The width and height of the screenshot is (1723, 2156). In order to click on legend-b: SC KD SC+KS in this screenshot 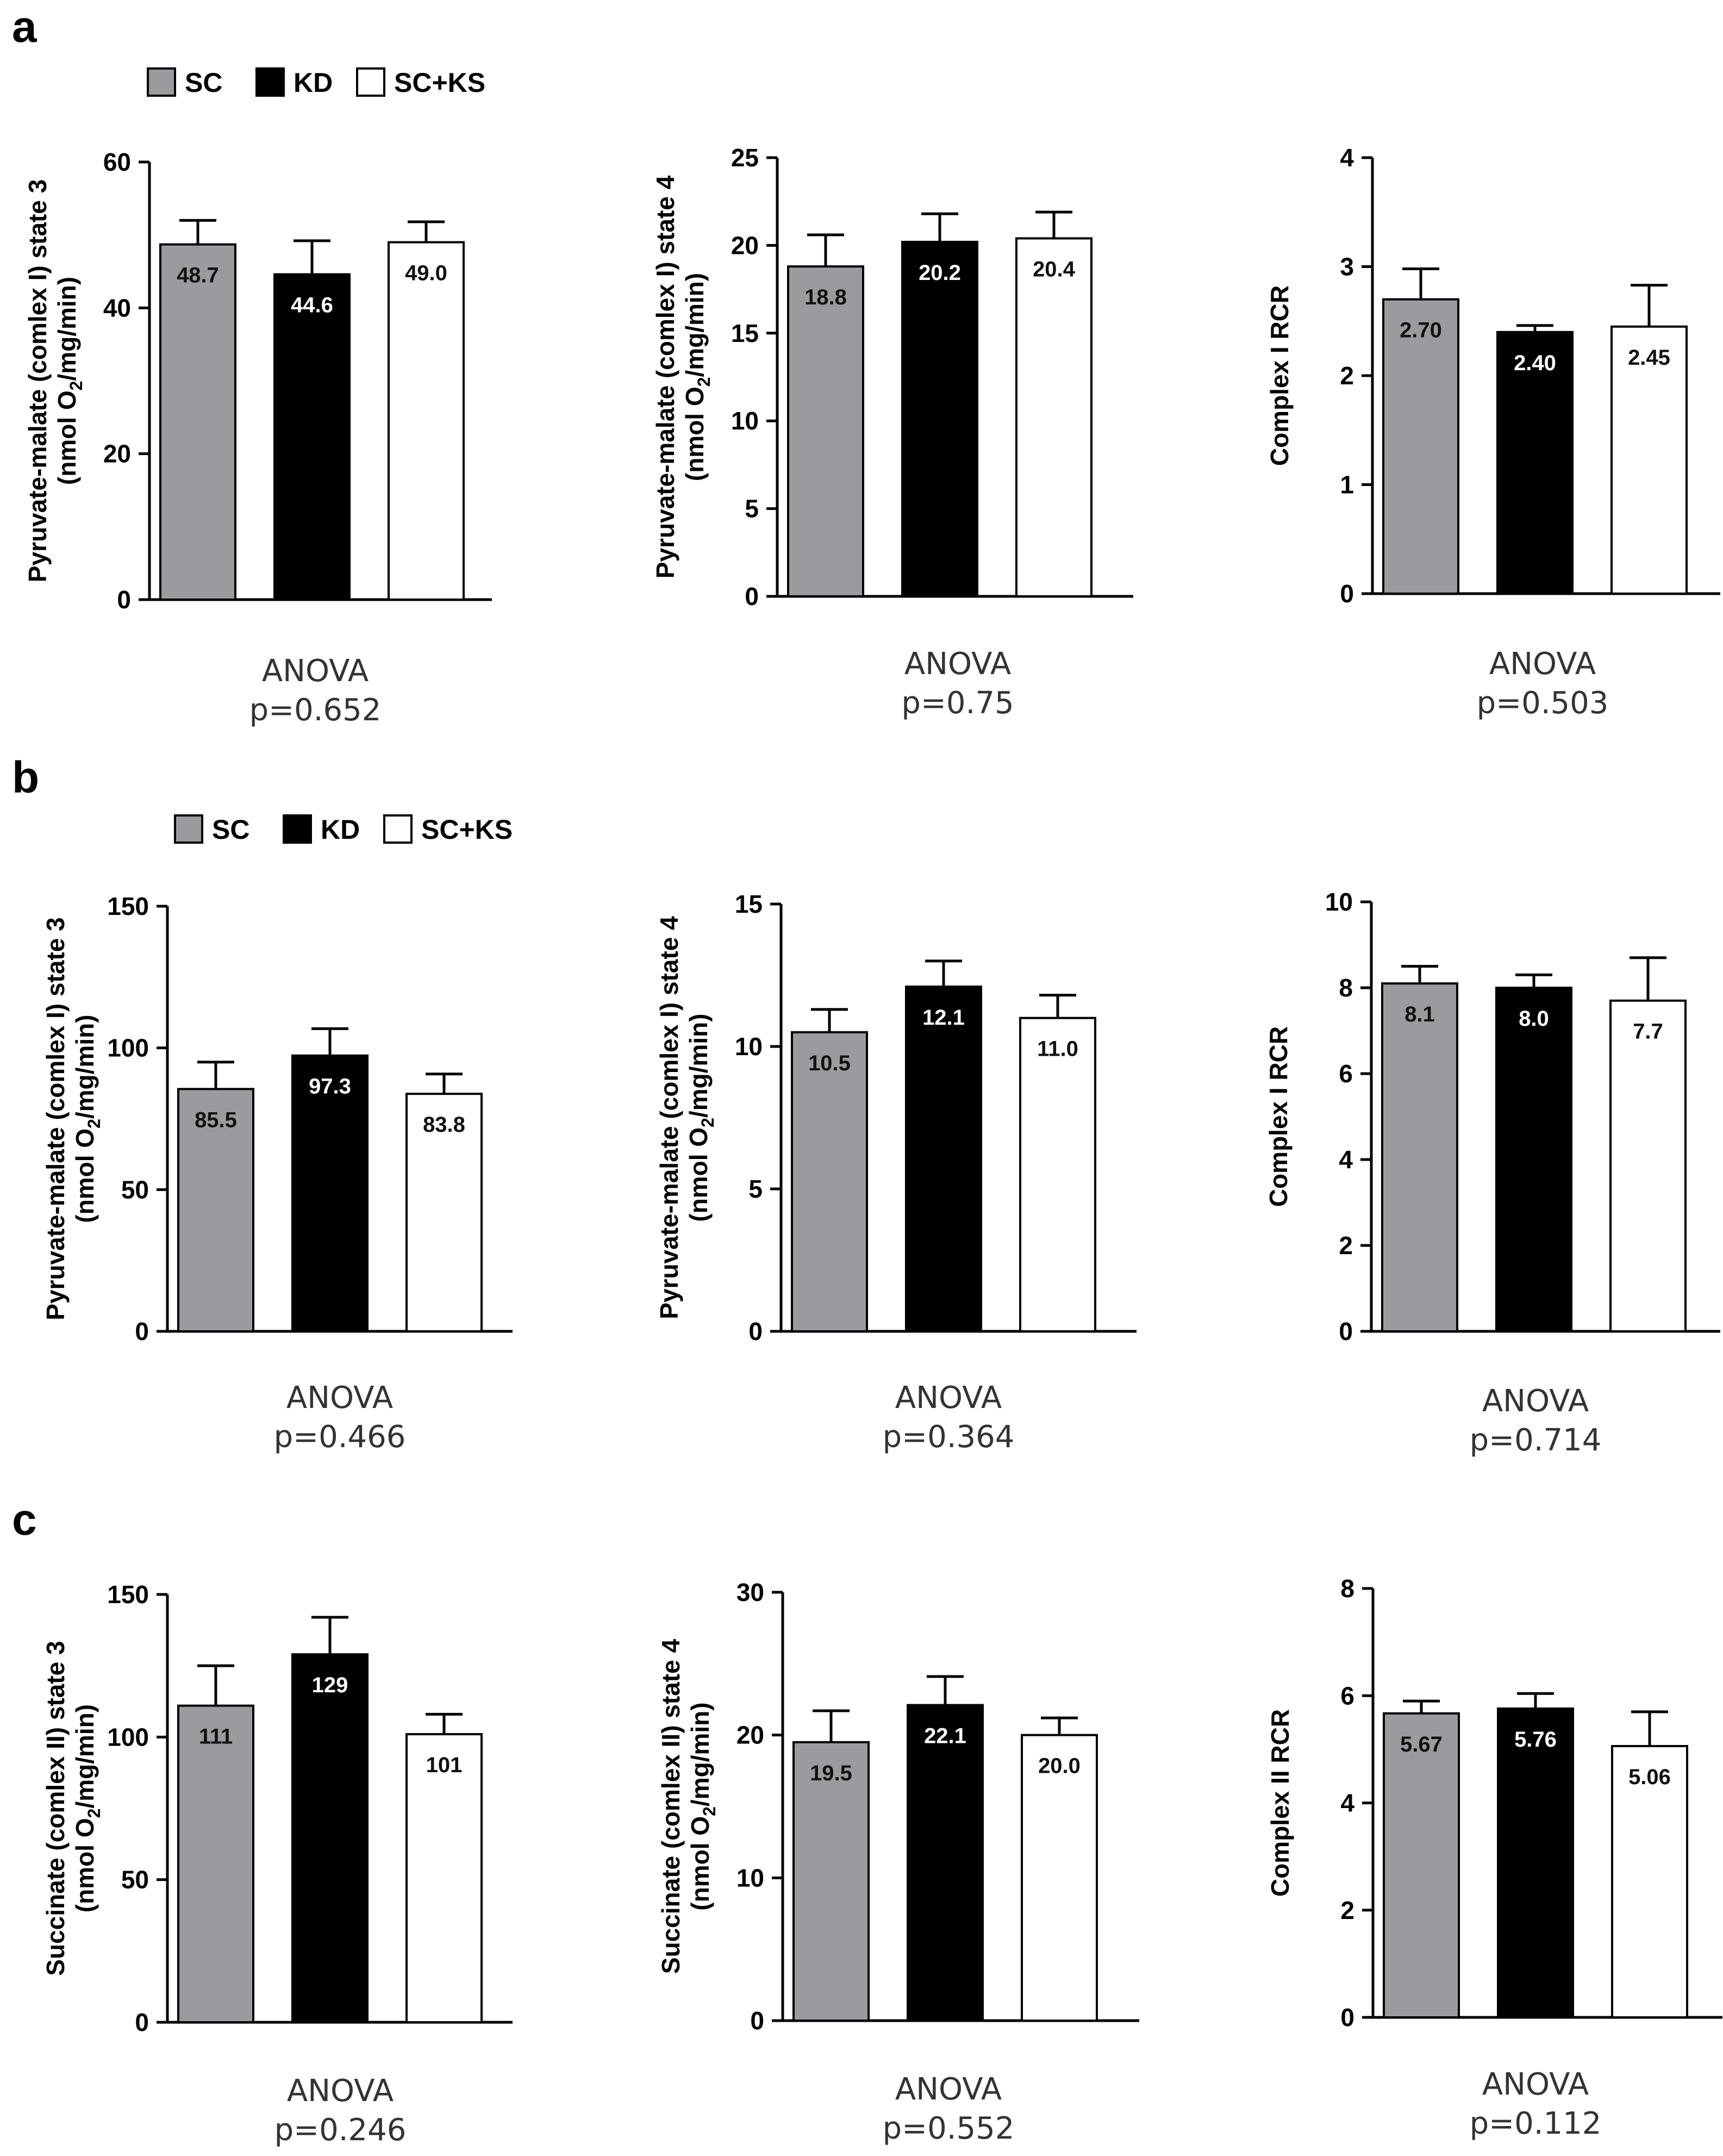, I will do `click(343, 829)`.